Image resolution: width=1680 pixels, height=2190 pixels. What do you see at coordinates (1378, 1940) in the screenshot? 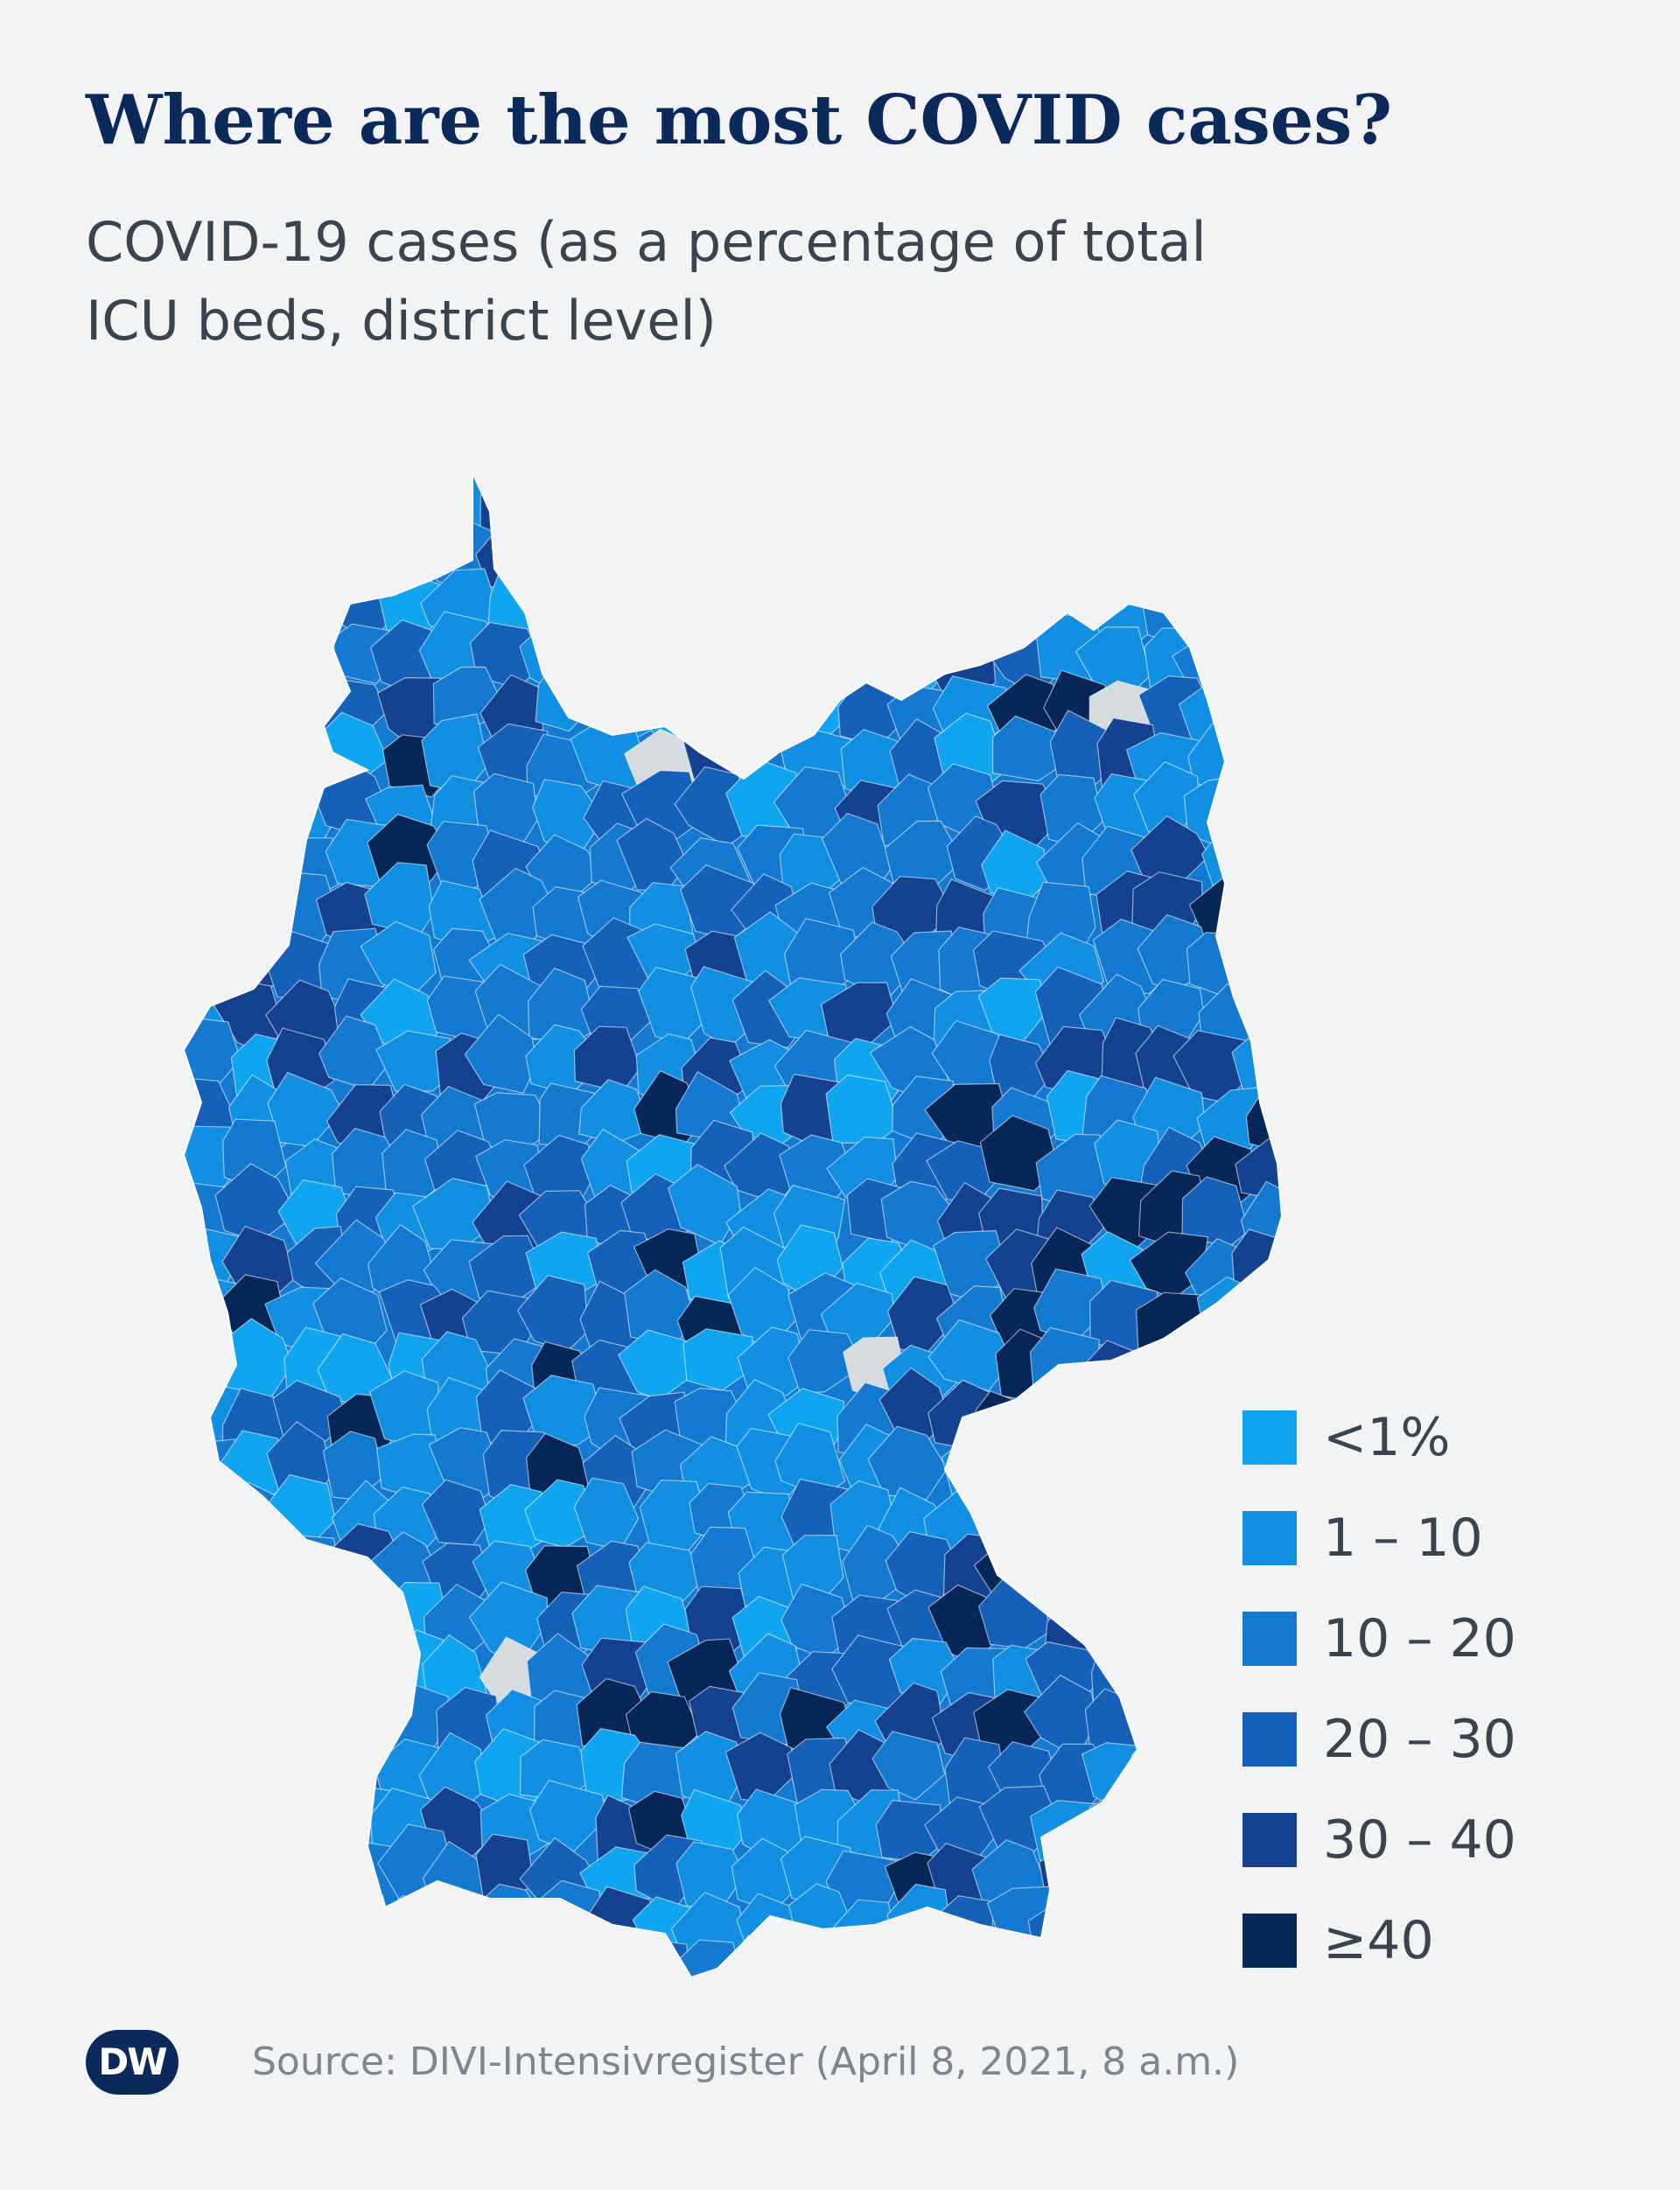
I see `legend-label: ≥40` at bounding box center [1378, 1940].